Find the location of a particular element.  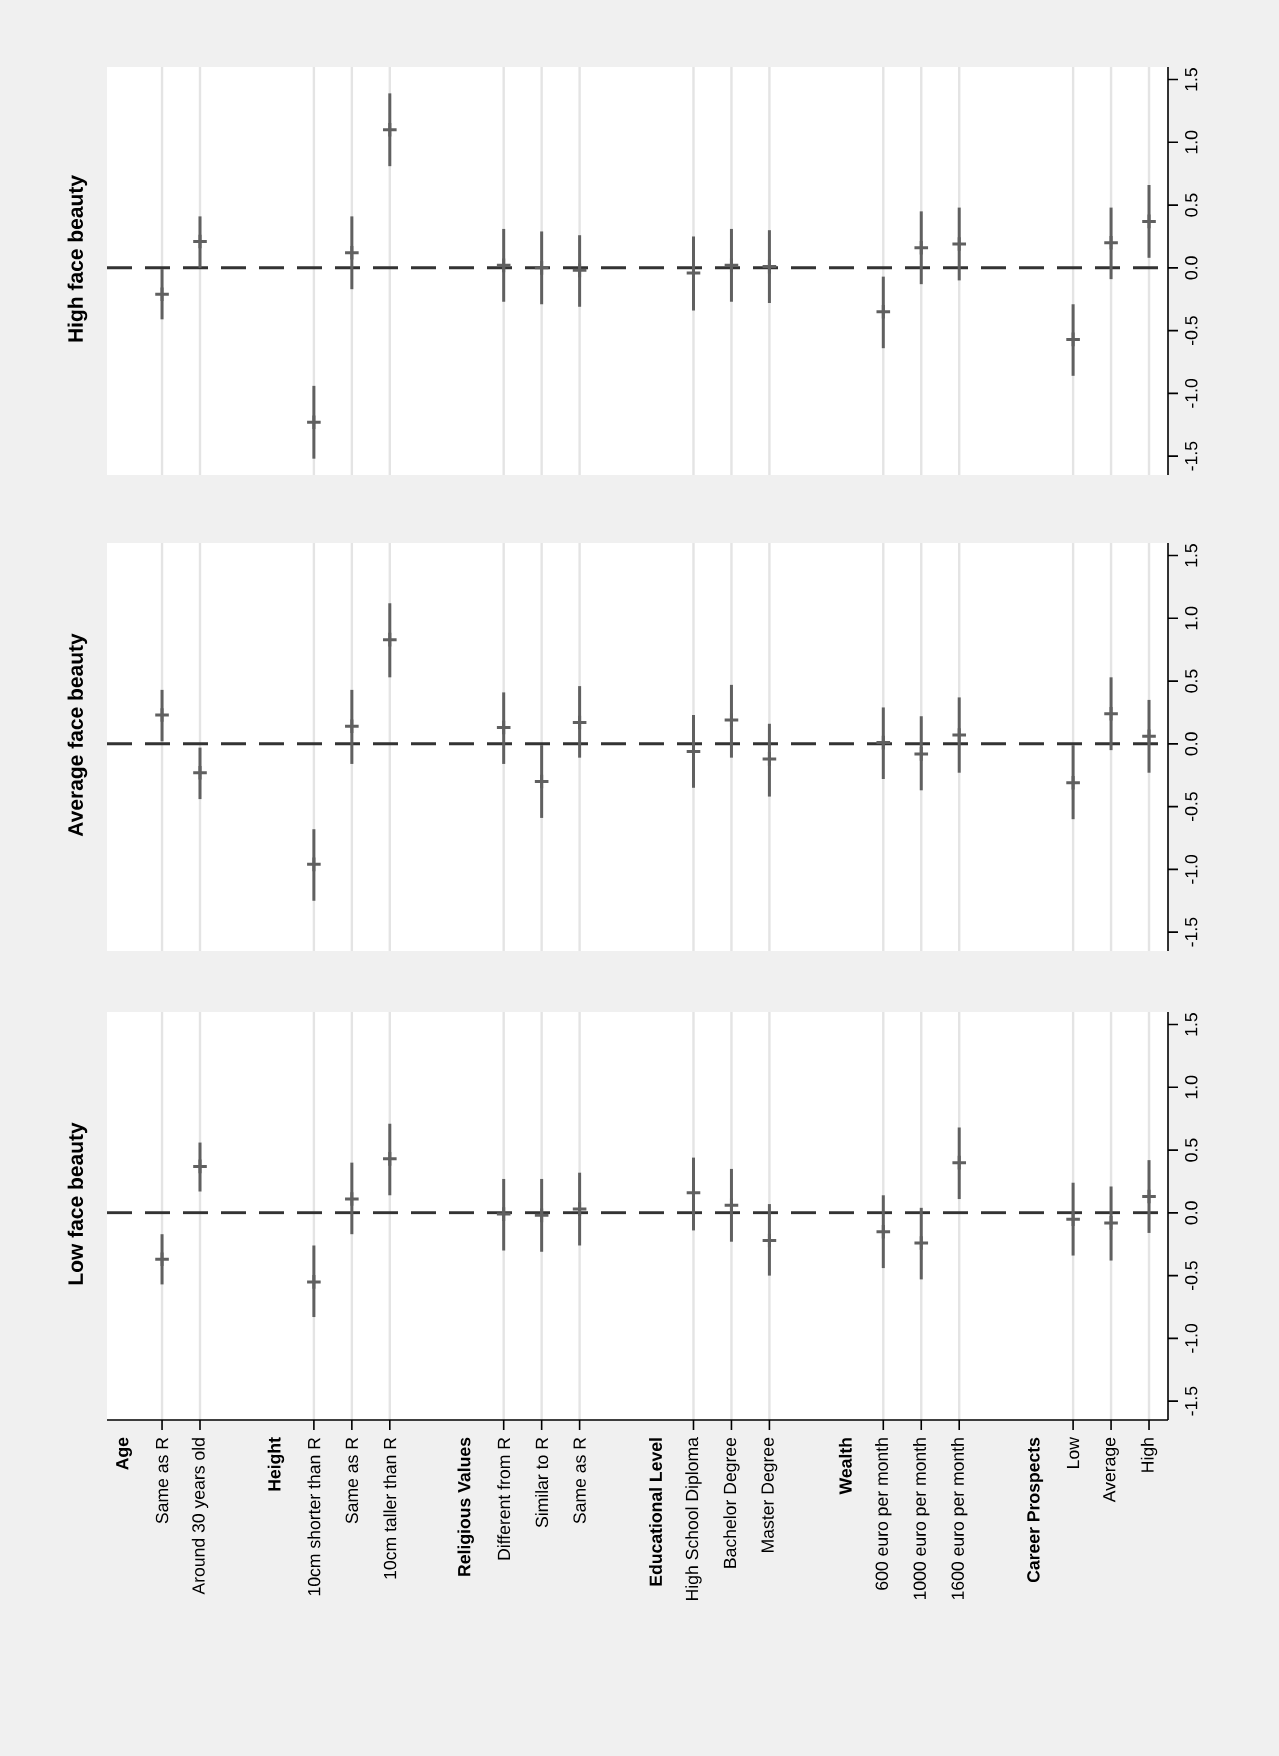

x-tick-label: Career Prospects is located at coordinates (1035, 1510).